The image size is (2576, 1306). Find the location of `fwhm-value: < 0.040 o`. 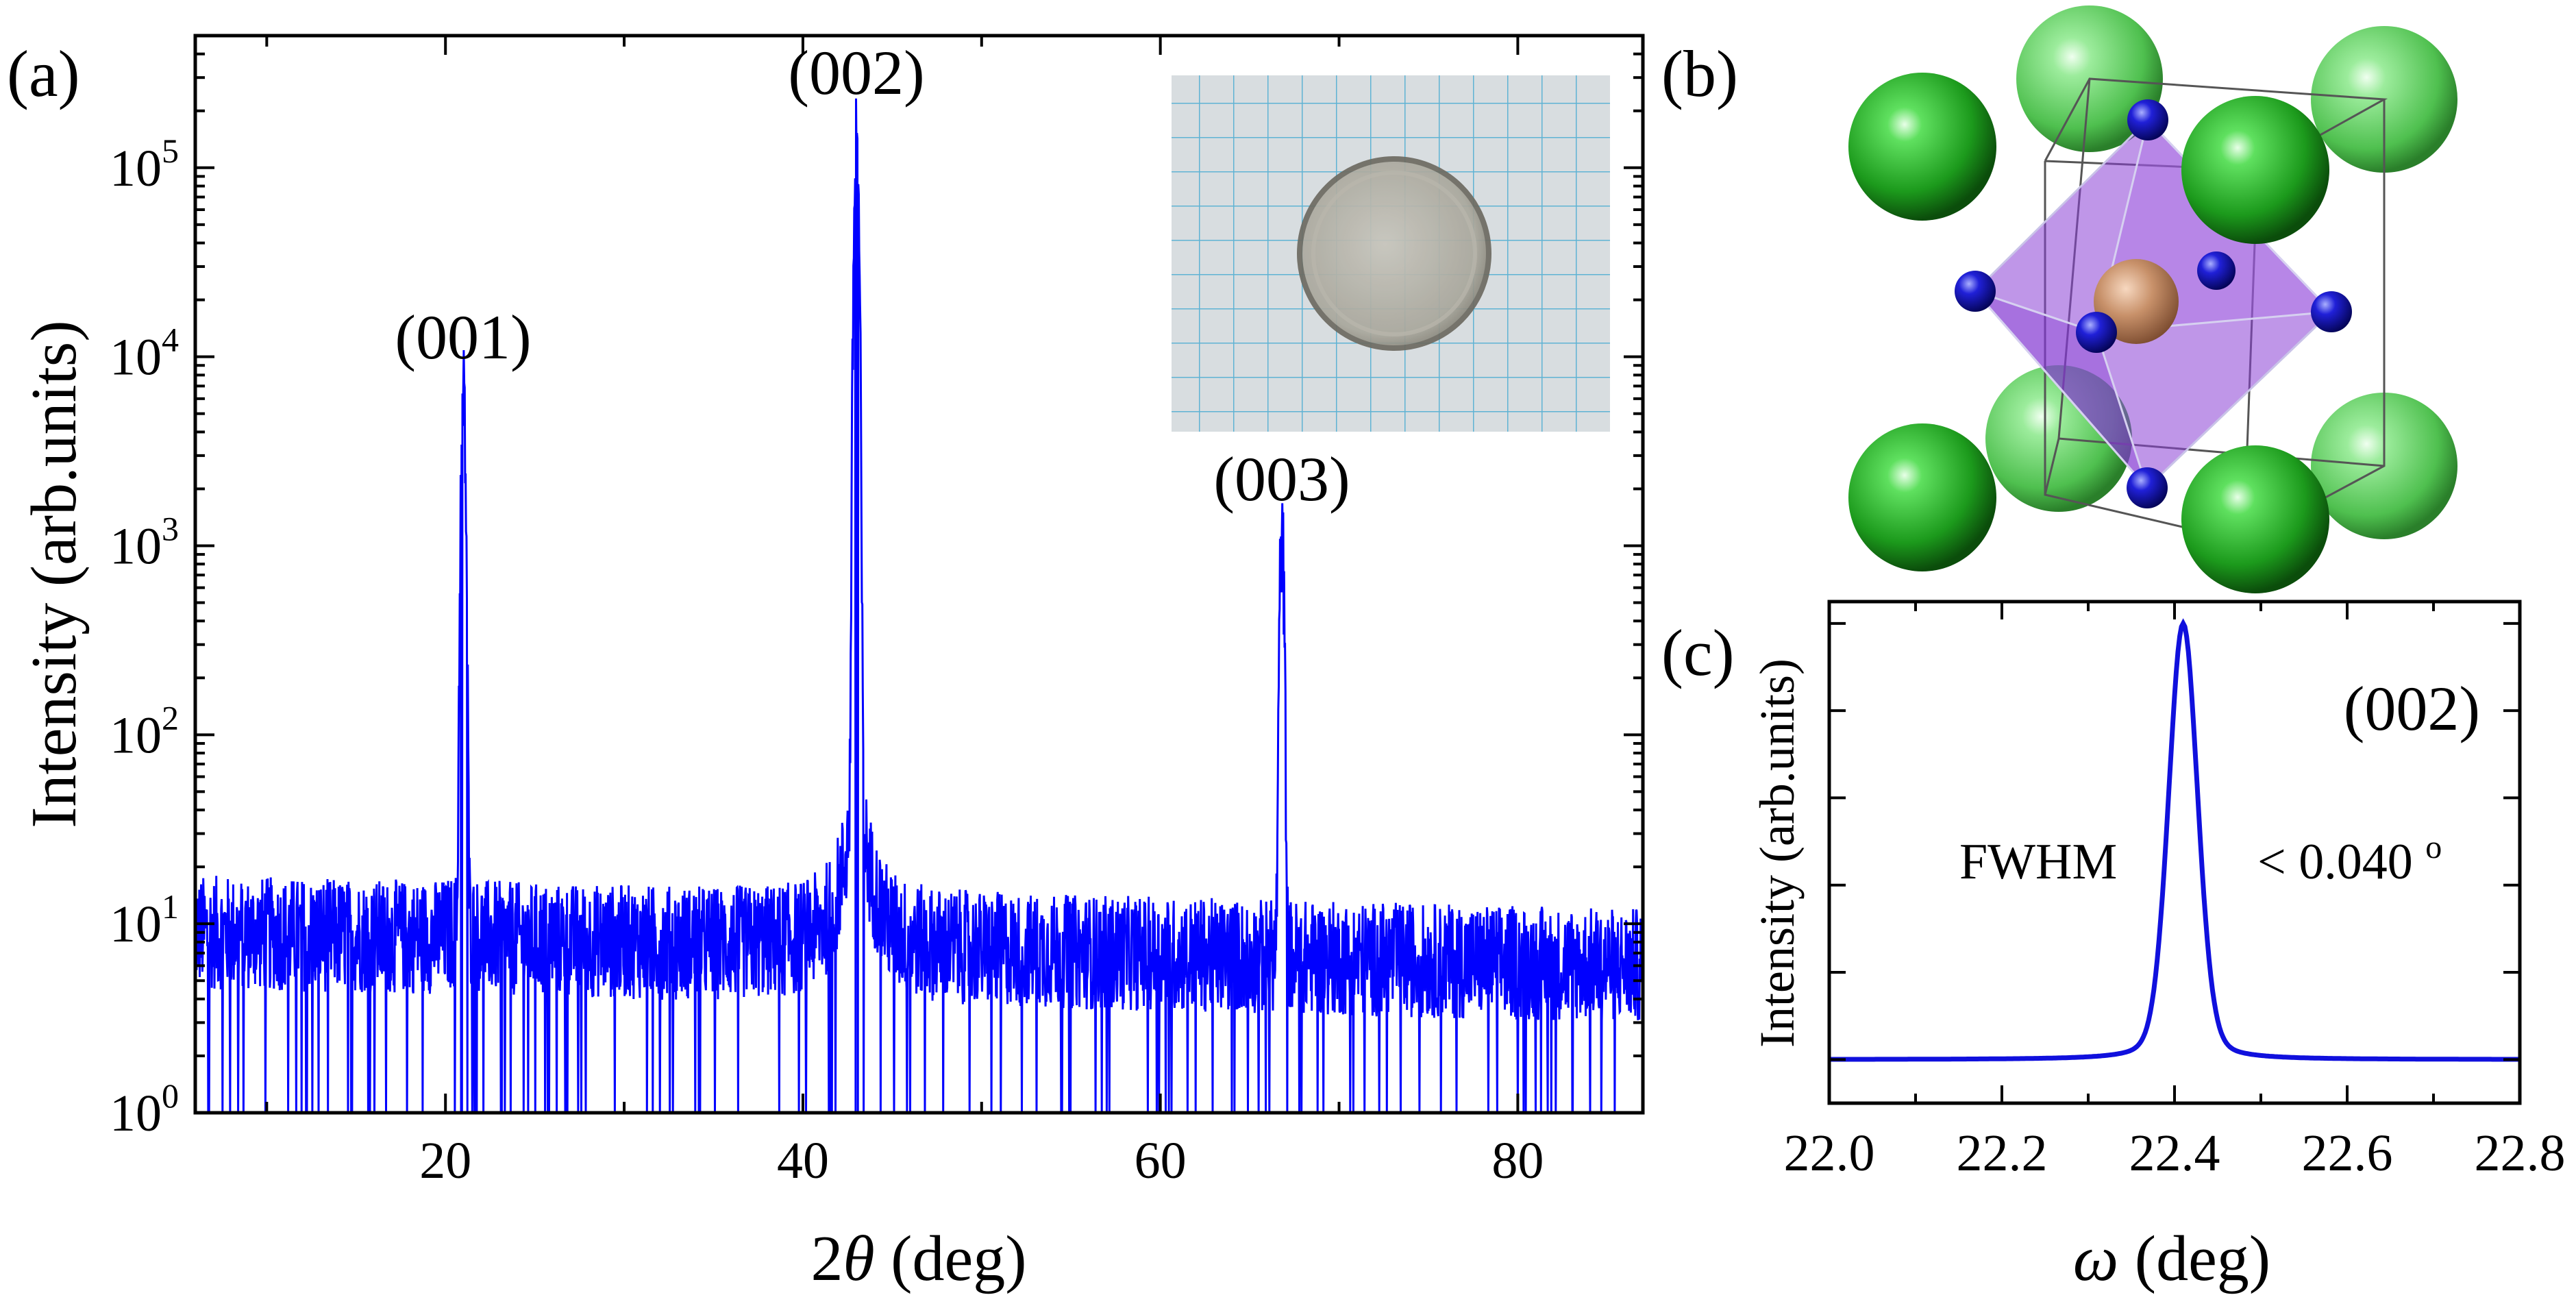

fwhm-value: < 0.040 o is located at coordinates (2349, 859).